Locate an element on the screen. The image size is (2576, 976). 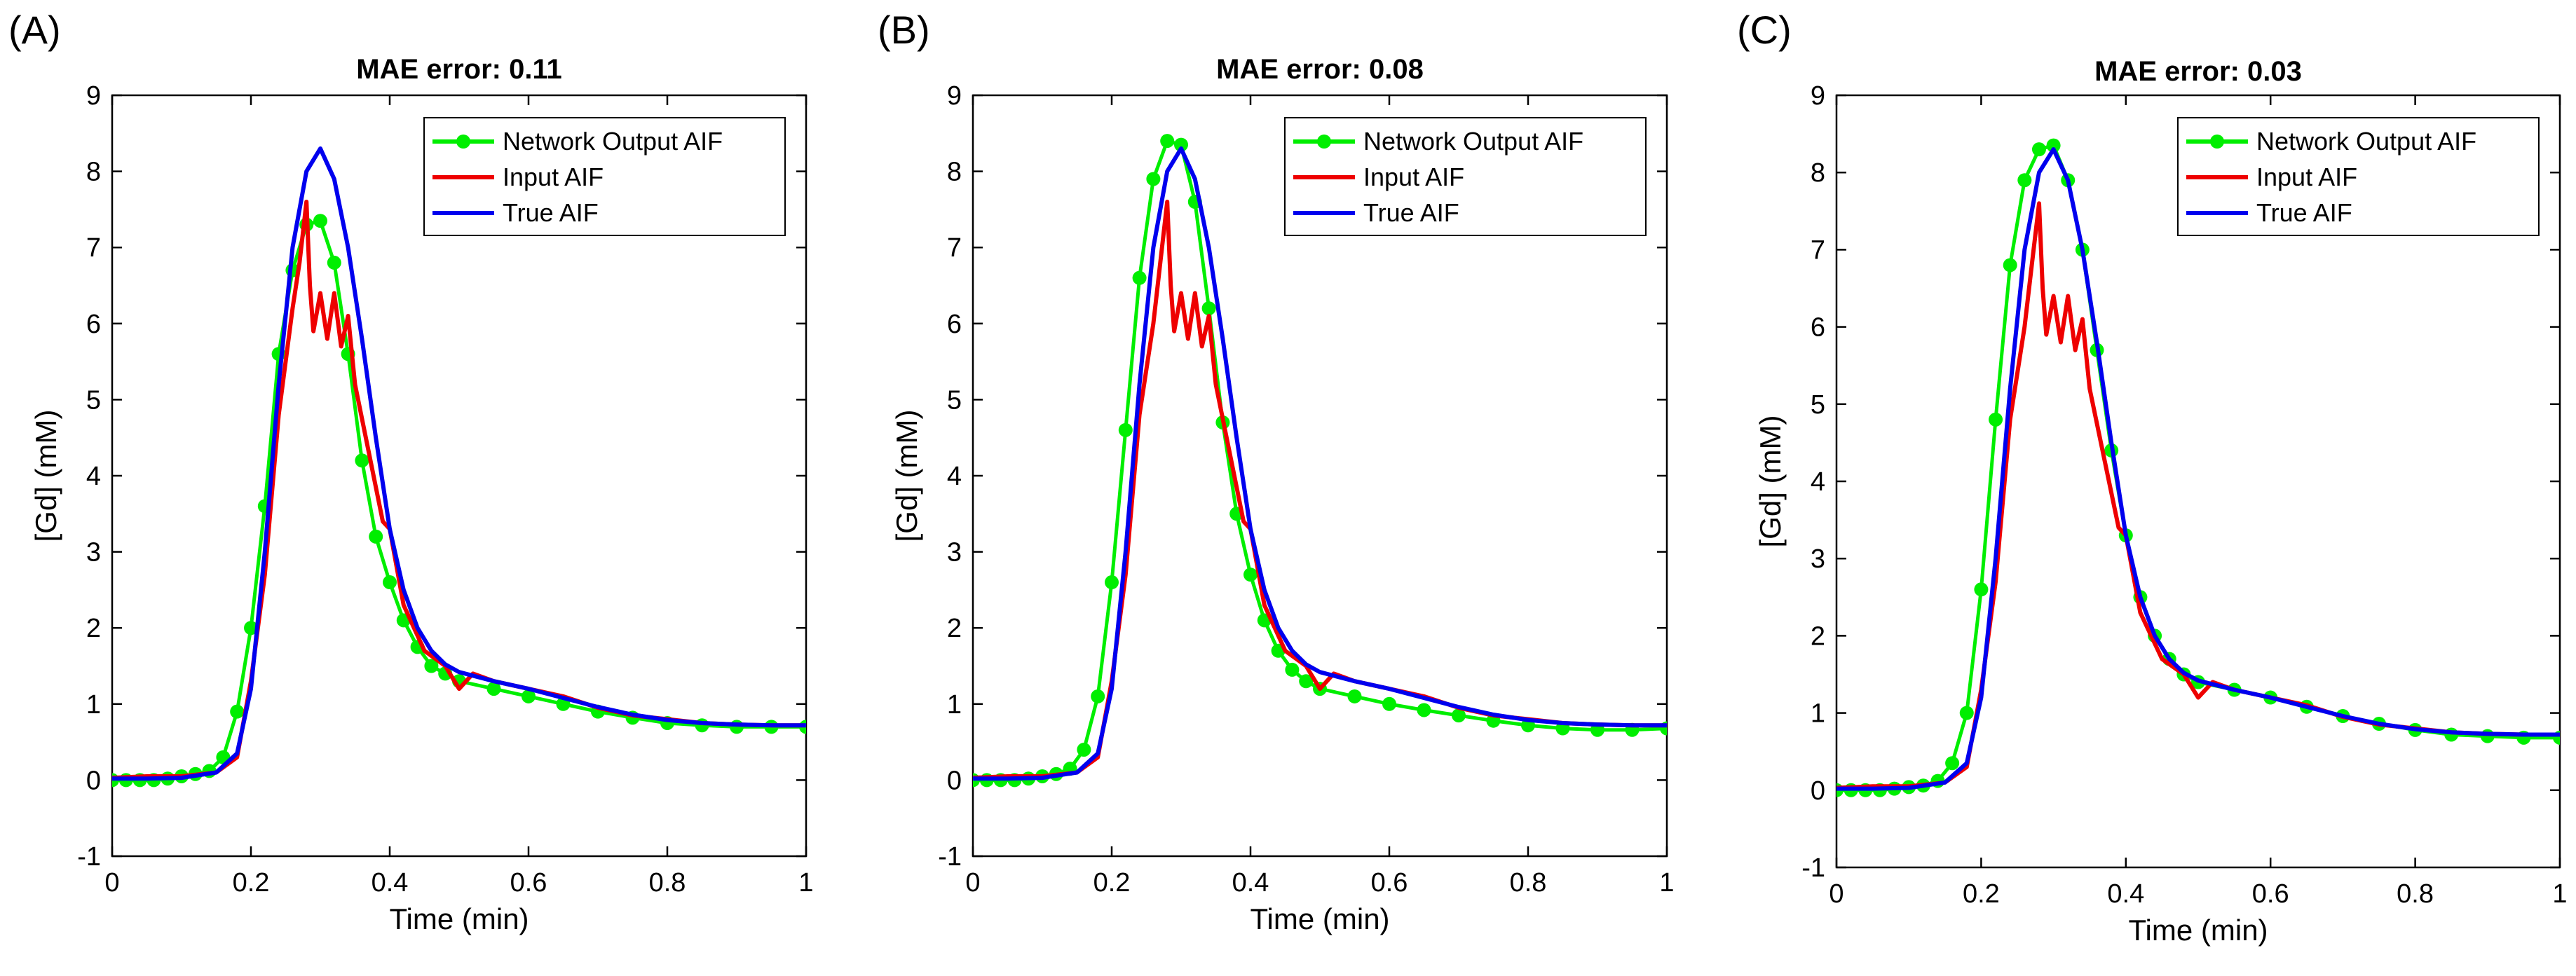
panel-label: (C) is located at coordinates (1764, 30).